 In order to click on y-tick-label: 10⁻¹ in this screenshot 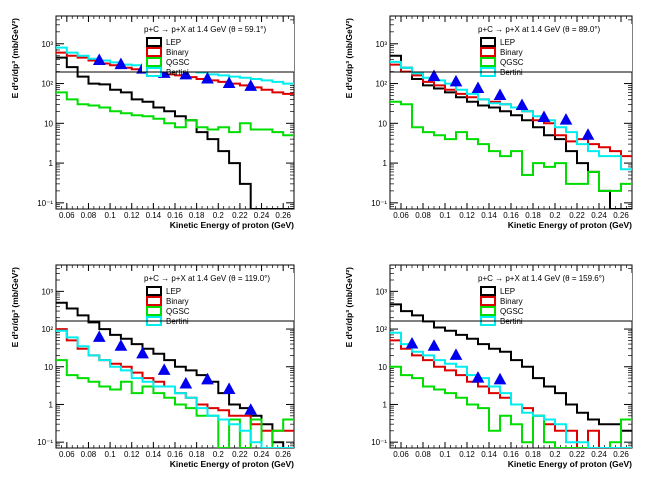, I will do `click(379, 203)`.